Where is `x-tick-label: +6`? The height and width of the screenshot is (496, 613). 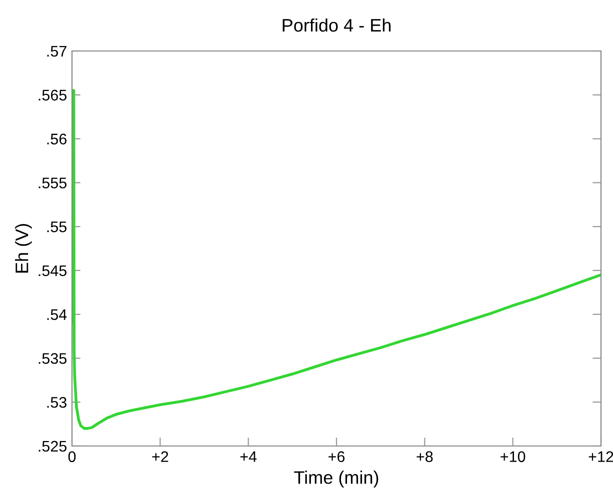 x-tick-label: +6 is located at coordinates (336, 456).